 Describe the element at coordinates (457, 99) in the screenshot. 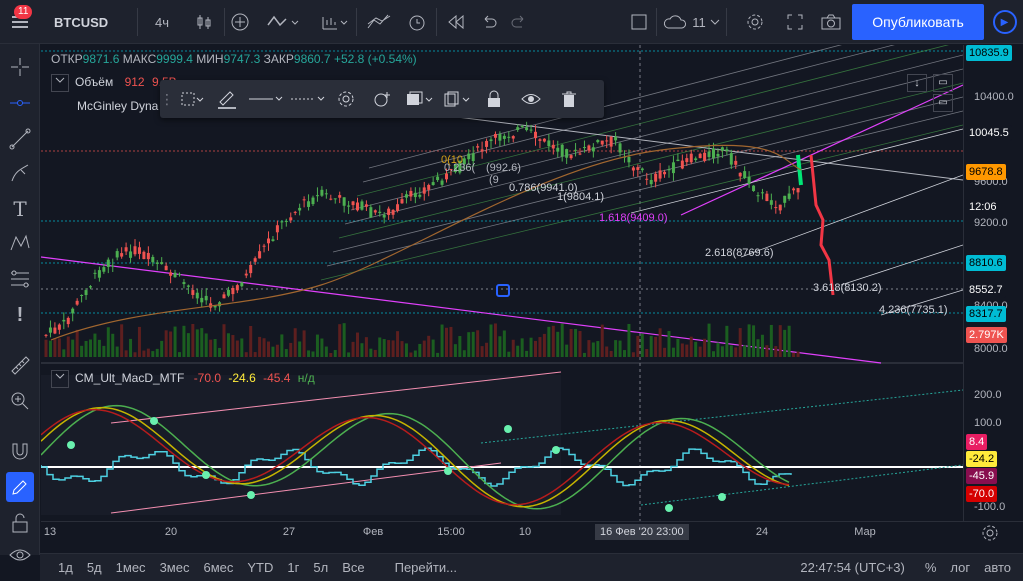

I see `clone-button` at that location.